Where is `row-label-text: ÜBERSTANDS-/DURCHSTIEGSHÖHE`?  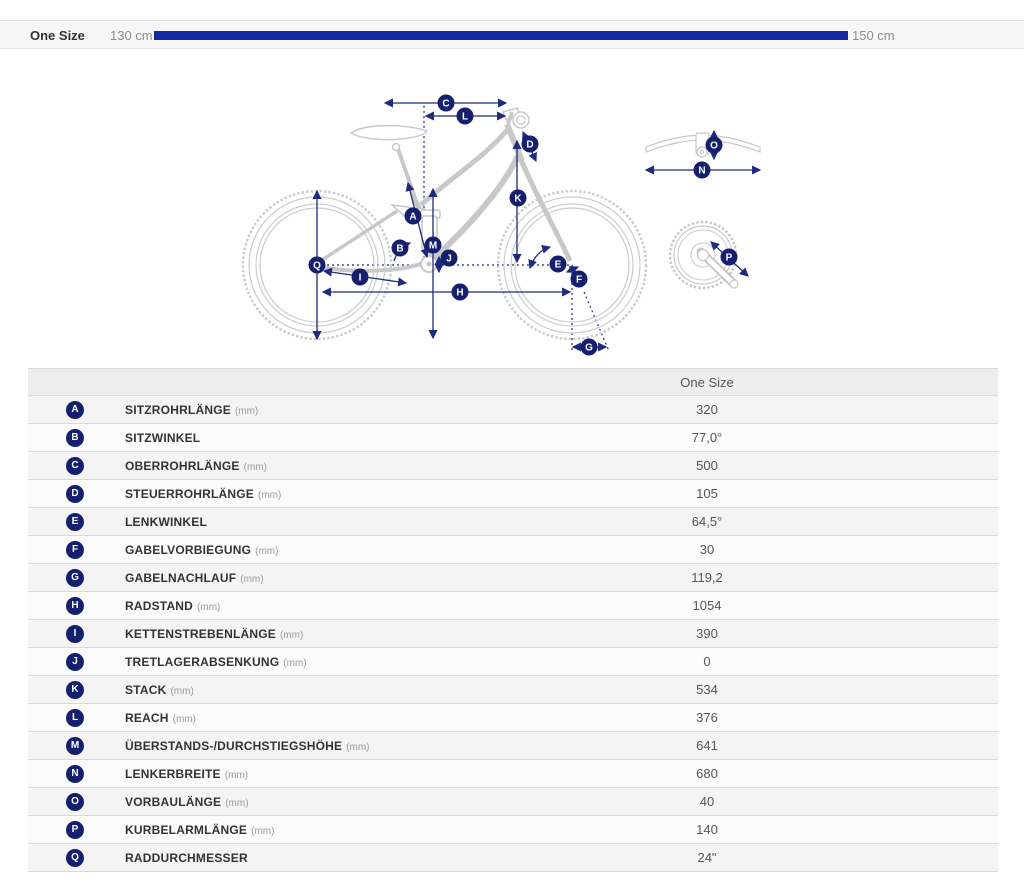 row-label-text: ÜBERSTANDS-/DURCHSTIEGSHÖHE is located at coordinates (234, 746).